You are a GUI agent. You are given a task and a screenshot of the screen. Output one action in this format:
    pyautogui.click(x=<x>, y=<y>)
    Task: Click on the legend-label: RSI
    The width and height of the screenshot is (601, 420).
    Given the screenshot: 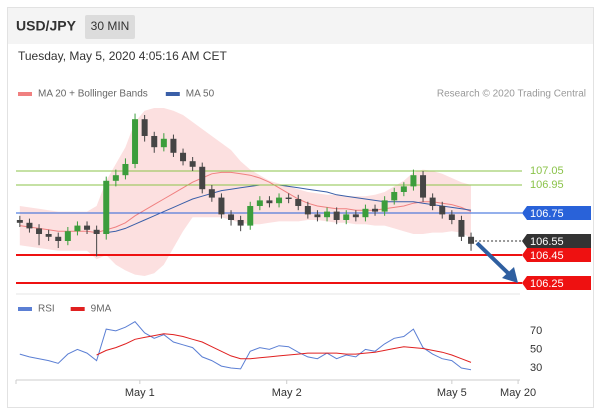 What is the action you would take?
    pyautogui.click(x=46, y=309)
    